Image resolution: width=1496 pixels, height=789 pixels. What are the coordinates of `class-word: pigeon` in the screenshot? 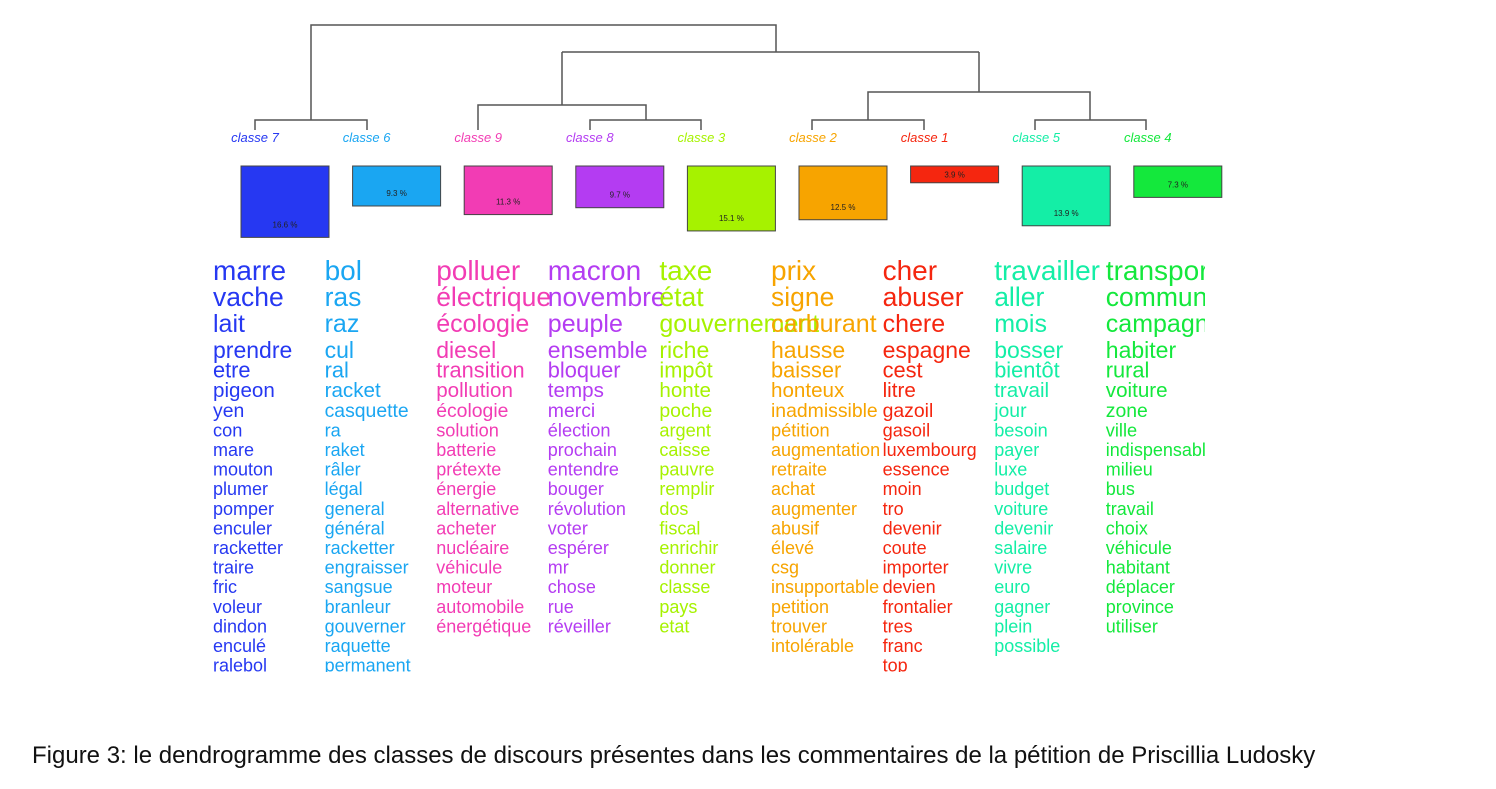 It's located at (244, 390).